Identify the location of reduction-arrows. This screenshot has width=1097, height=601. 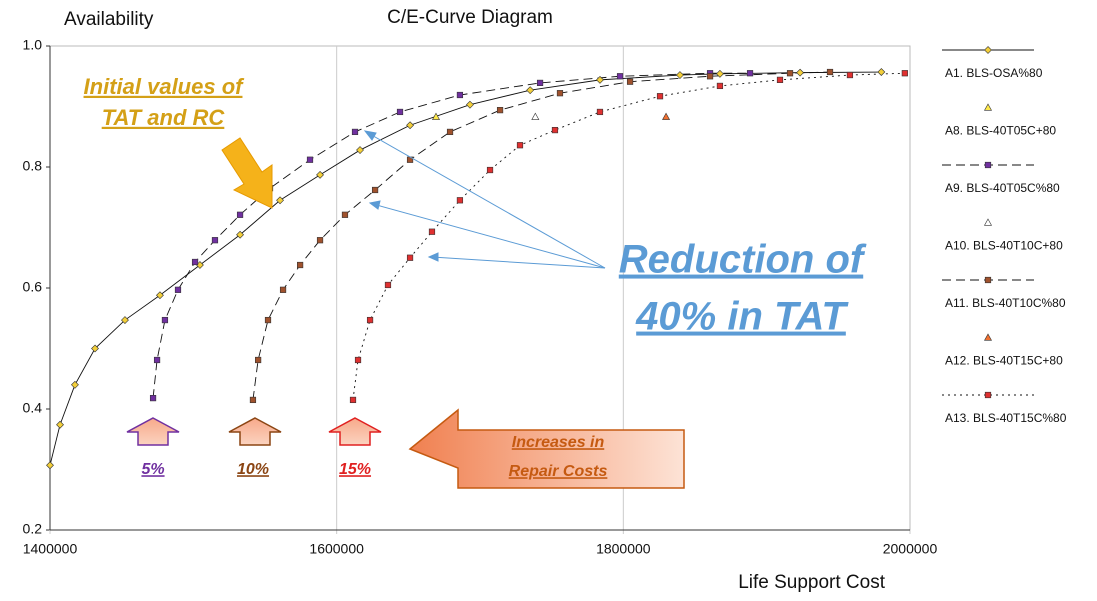
(484, 199).